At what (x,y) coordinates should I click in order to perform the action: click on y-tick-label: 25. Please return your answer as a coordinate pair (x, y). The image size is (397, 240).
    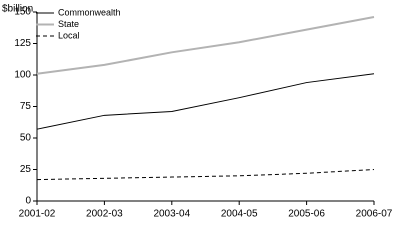
    Looking at the image, I should click on (26, 169).